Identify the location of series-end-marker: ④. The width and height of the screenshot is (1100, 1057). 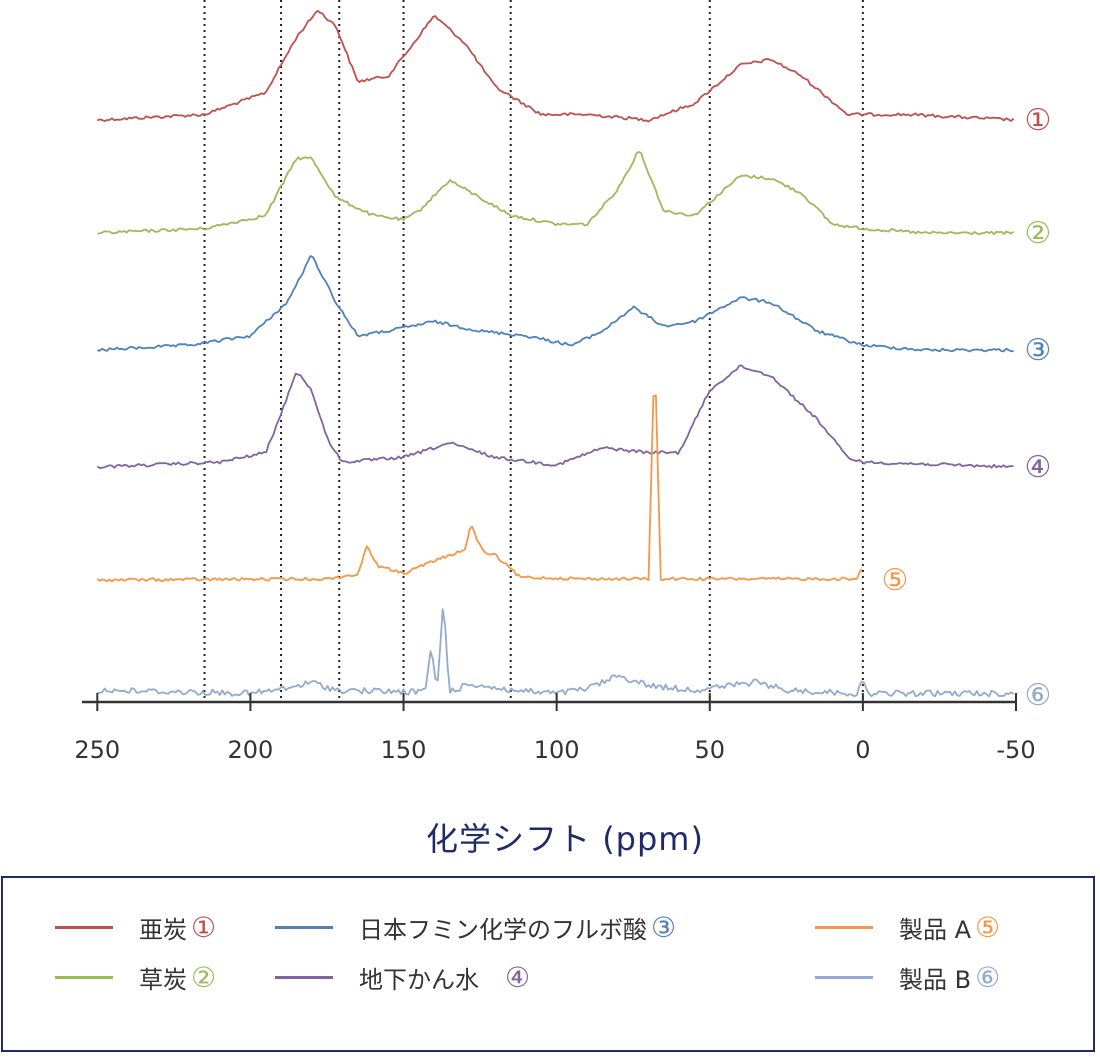
(1038, 467).